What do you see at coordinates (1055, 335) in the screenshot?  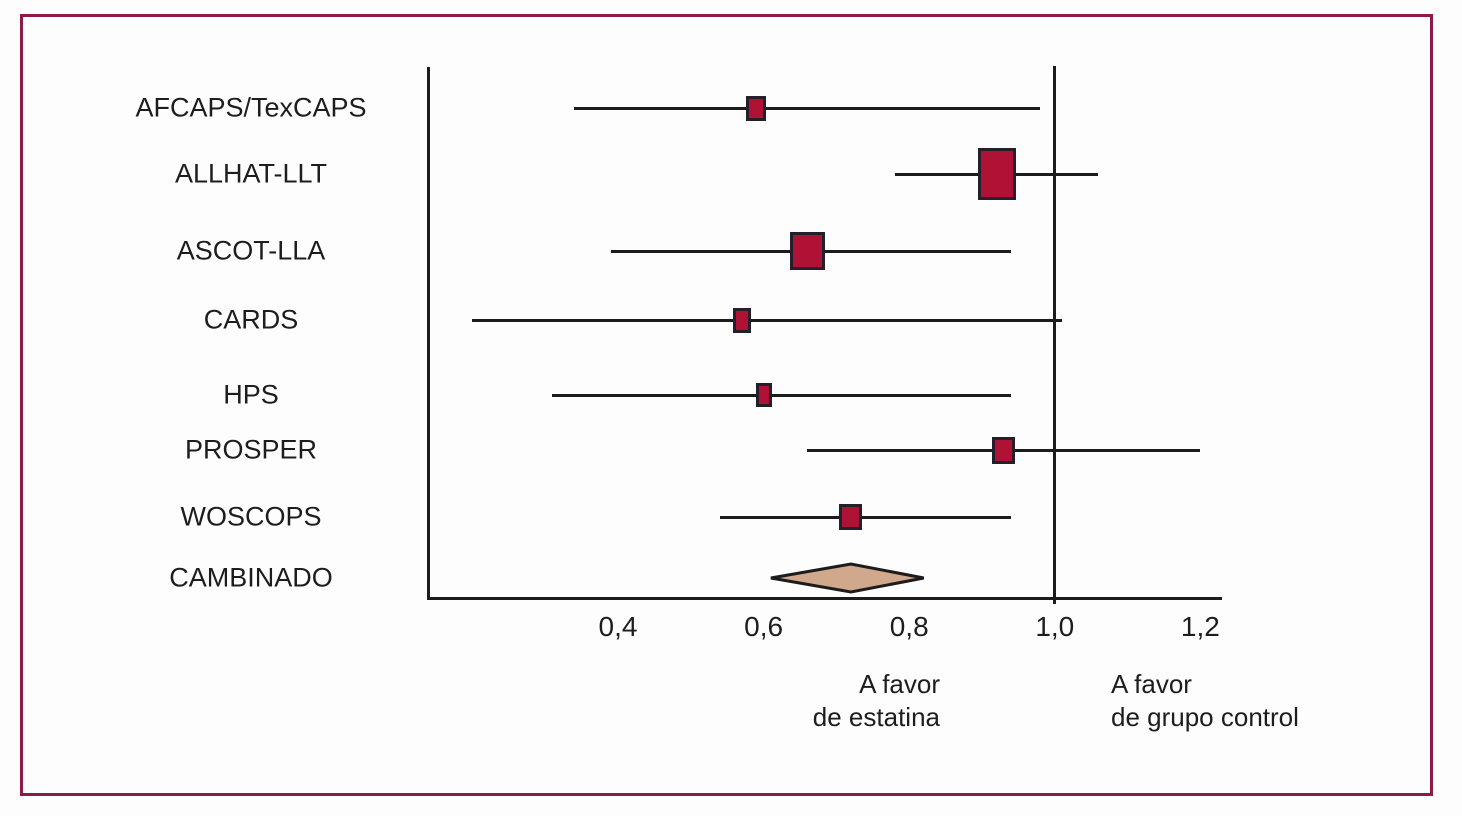 I see `reference-line-1.0` at bounding box center [1055, 335].